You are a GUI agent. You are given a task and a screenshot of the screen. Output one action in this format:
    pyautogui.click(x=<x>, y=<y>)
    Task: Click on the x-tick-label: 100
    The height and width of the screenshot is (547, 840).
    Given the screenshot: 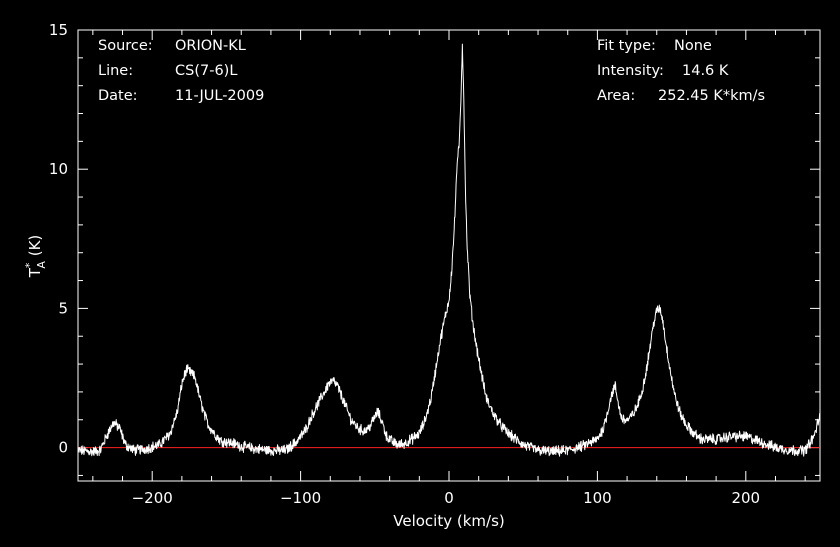 What is the action you would take?
    pyautogui.click(x=597, y=498)
    